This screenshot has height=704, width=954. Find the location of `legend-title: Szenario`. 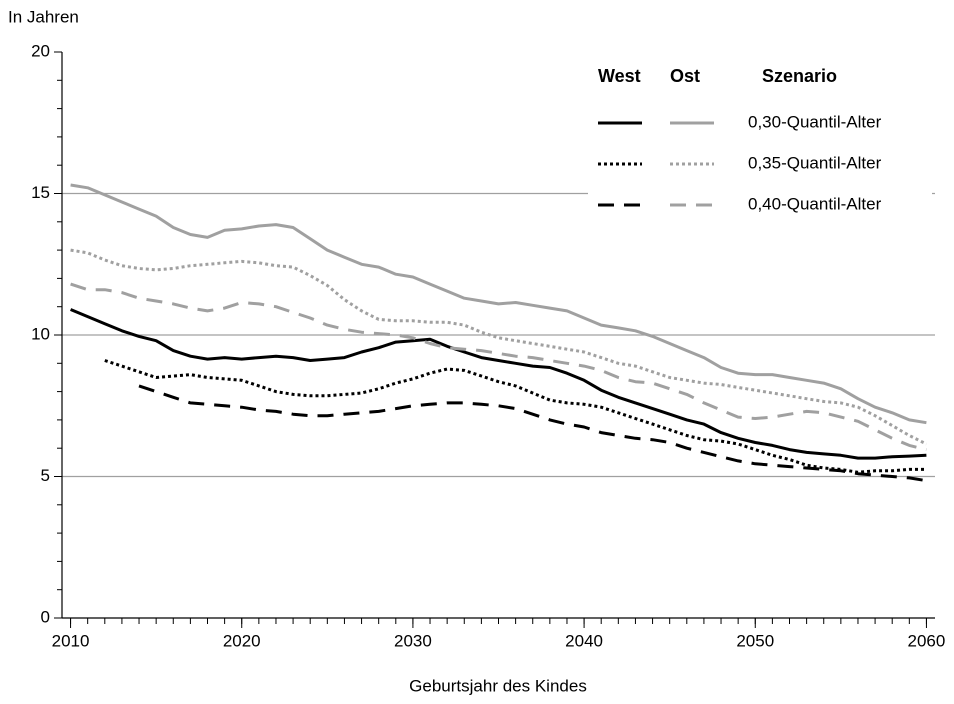

legend-title: Szenario is located at coordinates (799, 76).